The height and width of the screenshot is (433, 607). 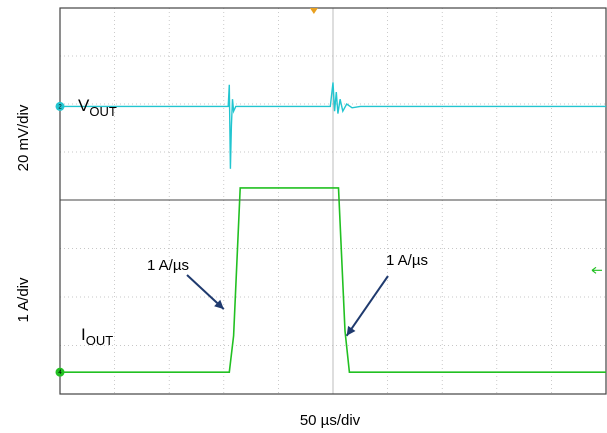 I want to click on offscreen-indicator, so click(x=596, y=270).